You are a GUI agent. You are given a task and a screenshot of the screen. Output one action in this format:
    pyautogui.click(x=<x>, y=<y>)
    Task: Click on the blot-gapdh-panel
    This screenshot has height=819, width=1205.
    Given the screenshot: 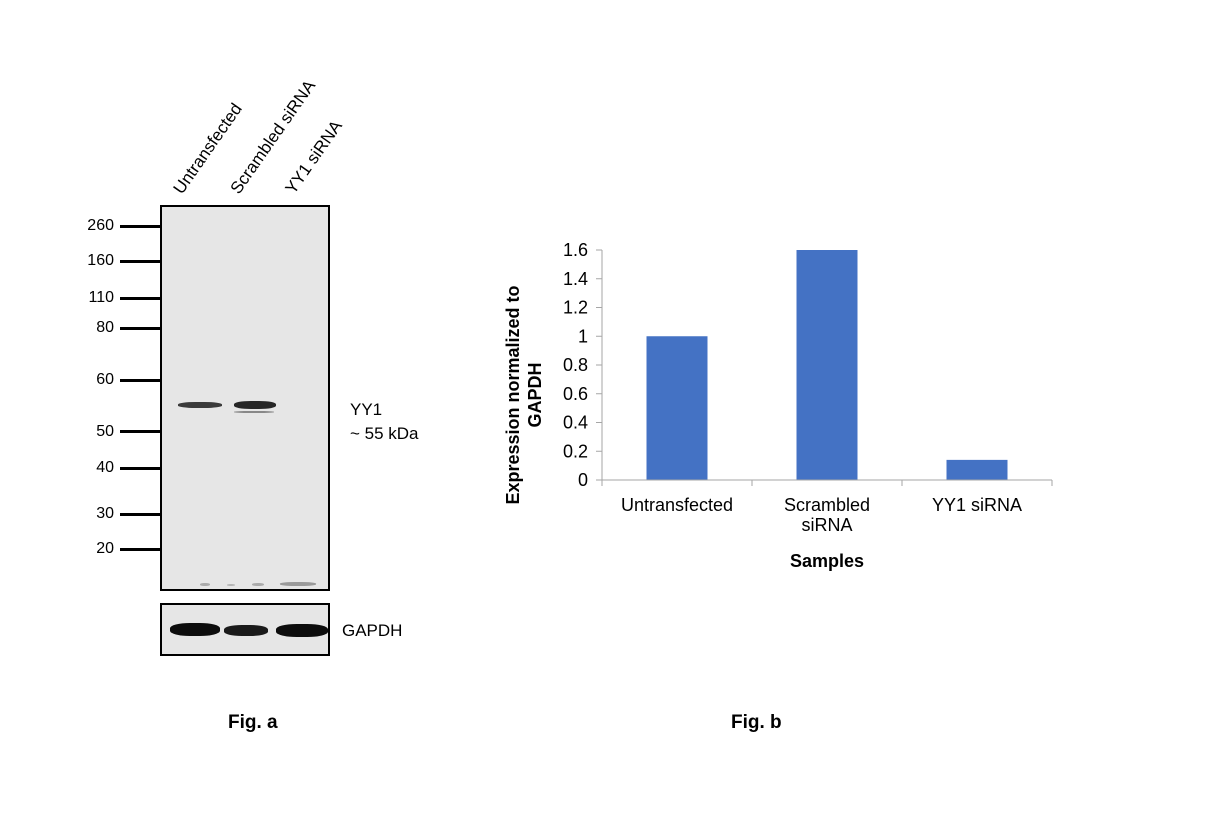 What is the action you would take?
    pyautogui.click(x=245, y=629)
    